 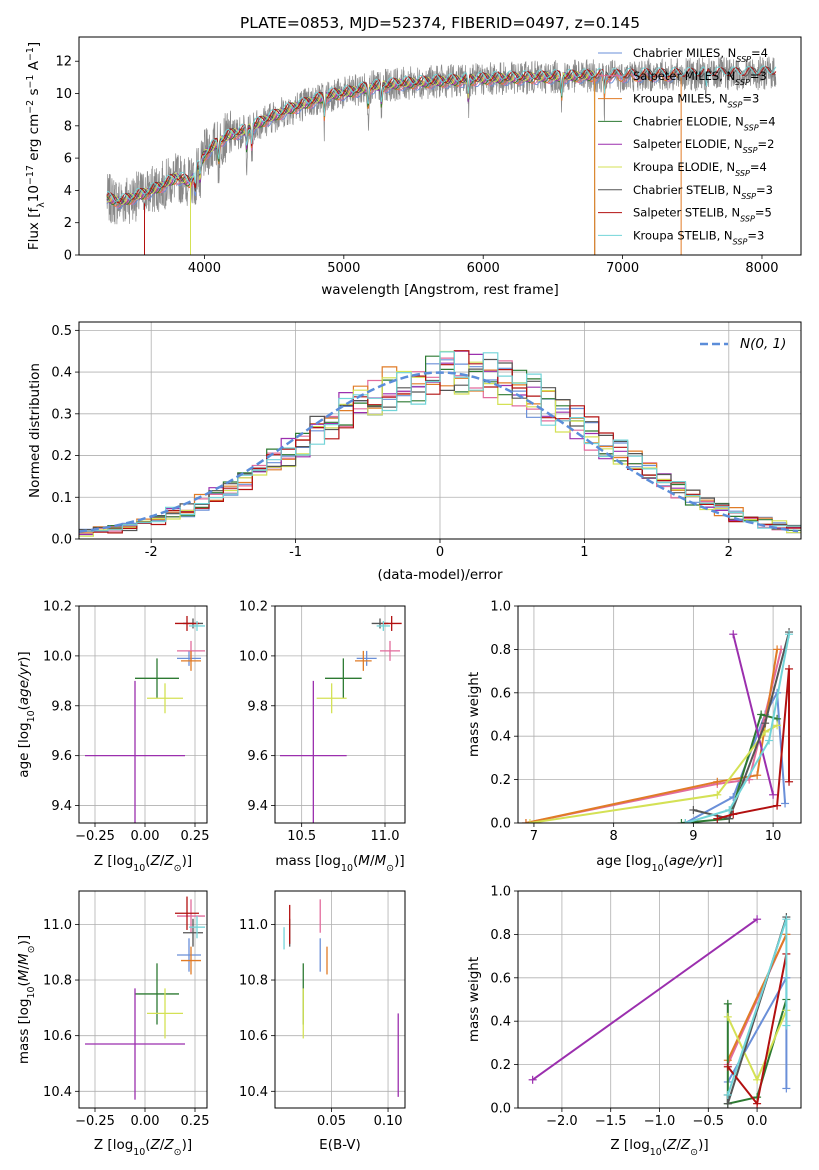 I want to click on axes-frame, so click(x=340, y=714).